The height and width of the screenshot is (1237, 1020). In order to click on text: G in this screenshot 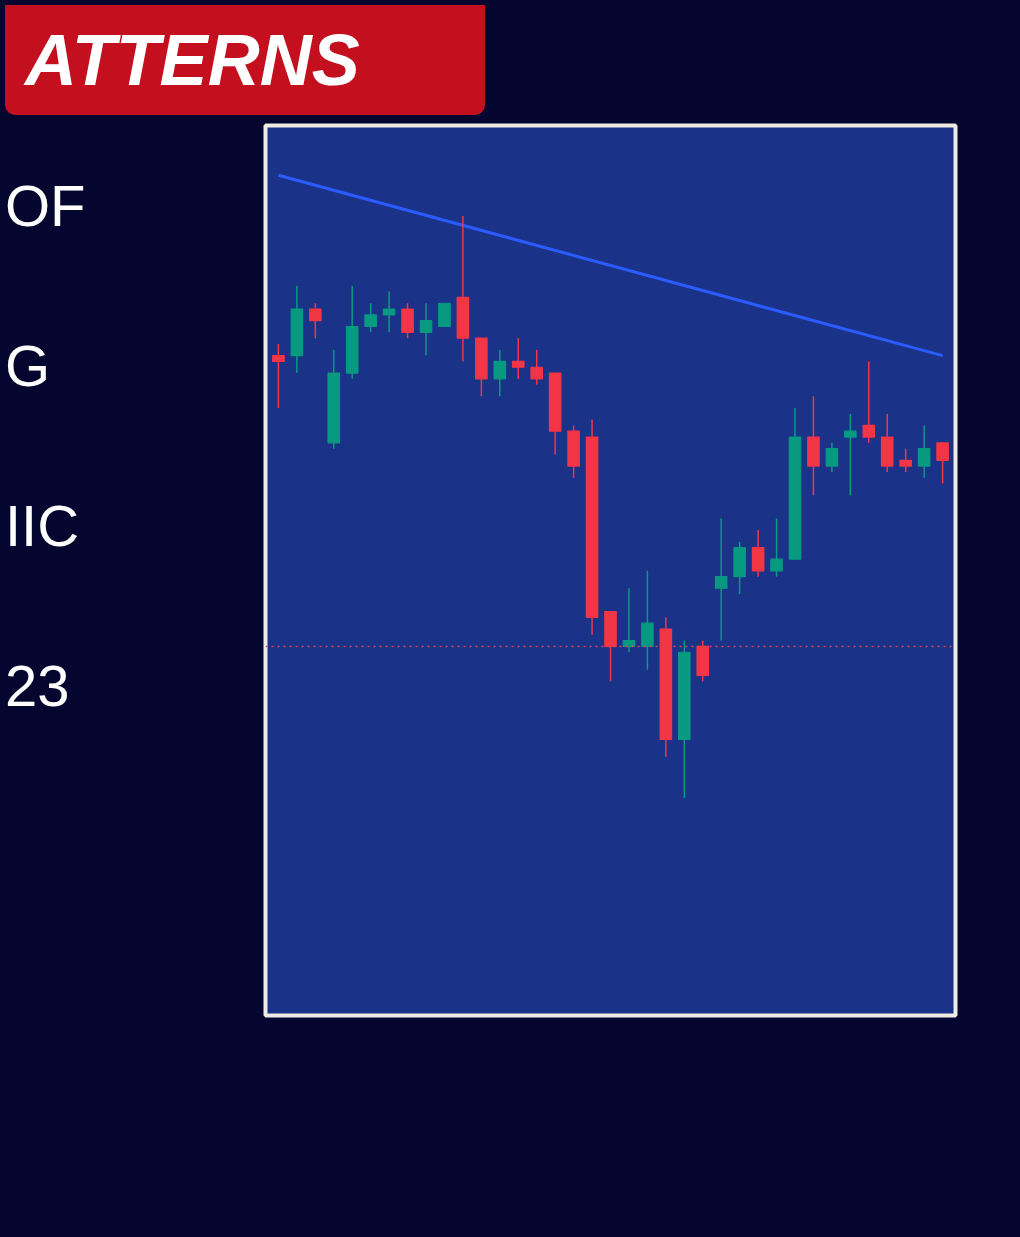, I will do `click(28, 366)`.